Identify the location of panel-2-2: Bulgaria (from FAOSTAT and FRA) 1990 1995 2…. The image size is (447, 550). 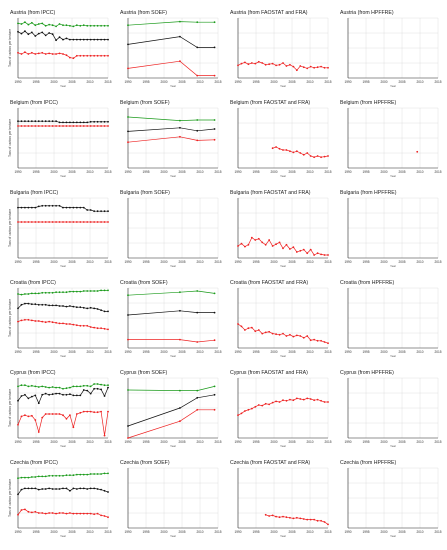
(281, 229).